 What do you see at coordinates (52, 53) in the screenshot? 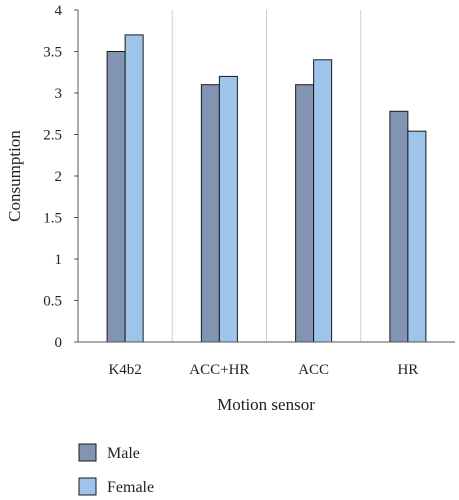
I see `y-tick-label: 3.5` at bounding box center [52, 53].